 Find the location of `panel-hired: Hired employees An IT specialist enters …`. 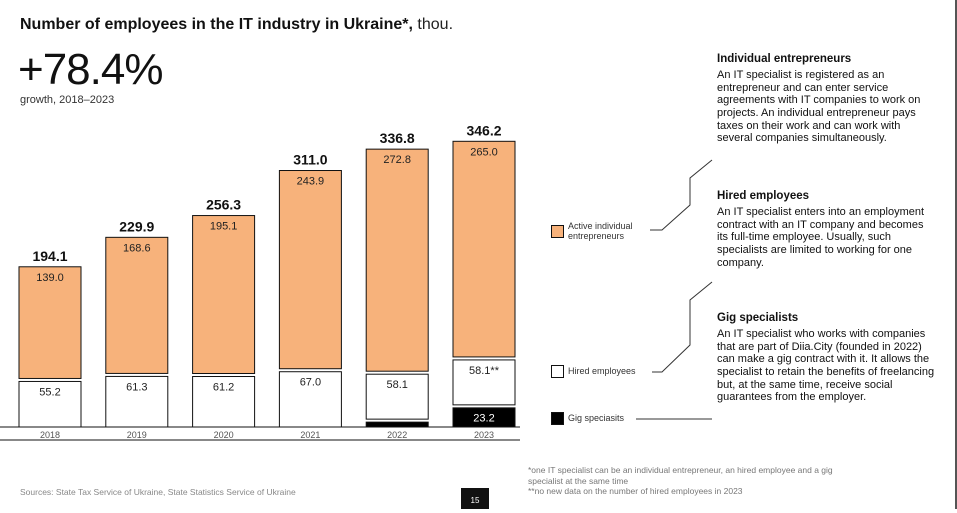

panel-hired: Hired employees An IT specialist enters … is located at coordinates (827, 229).